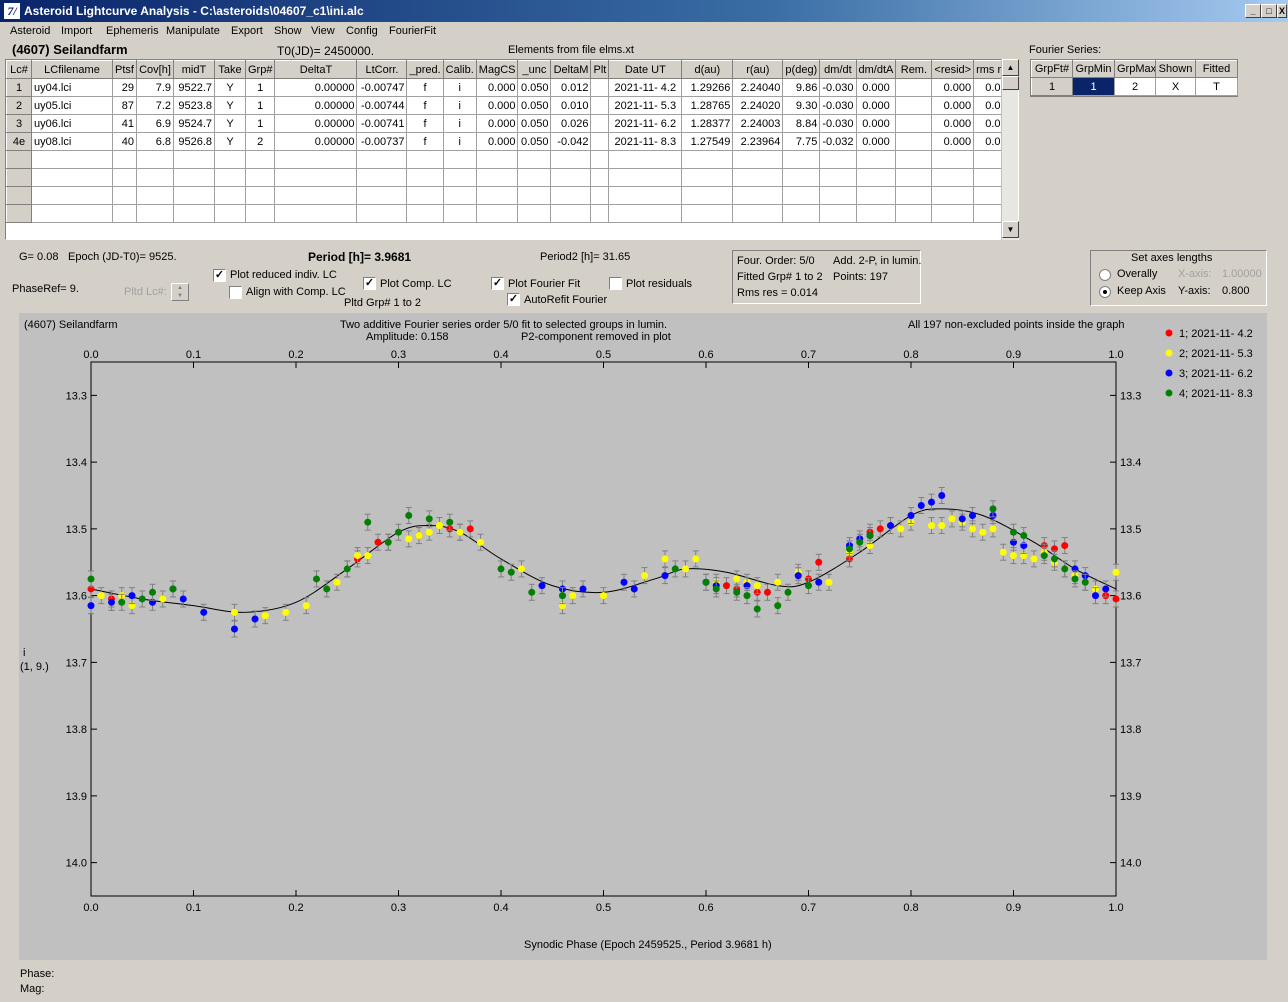 The width and height of the screenshot is (1288, 1002). Describe the element at coordinates (571, 123) in the screenshot. I see `table-cell: 0.026` at that location.